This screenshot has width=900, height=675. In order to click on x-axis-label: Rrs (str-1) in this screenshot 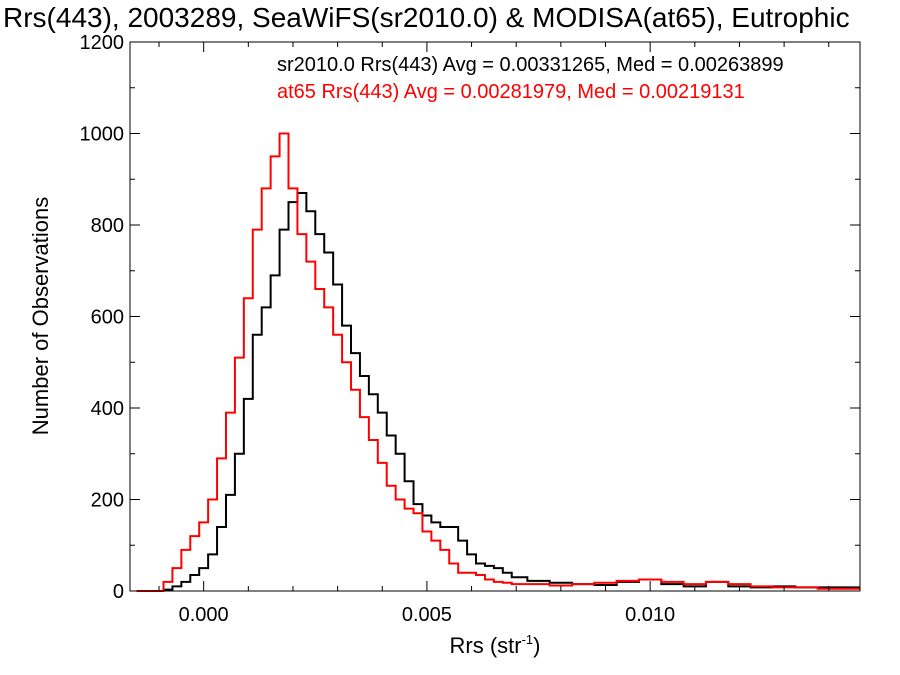, I will do `click(495, 645)`.